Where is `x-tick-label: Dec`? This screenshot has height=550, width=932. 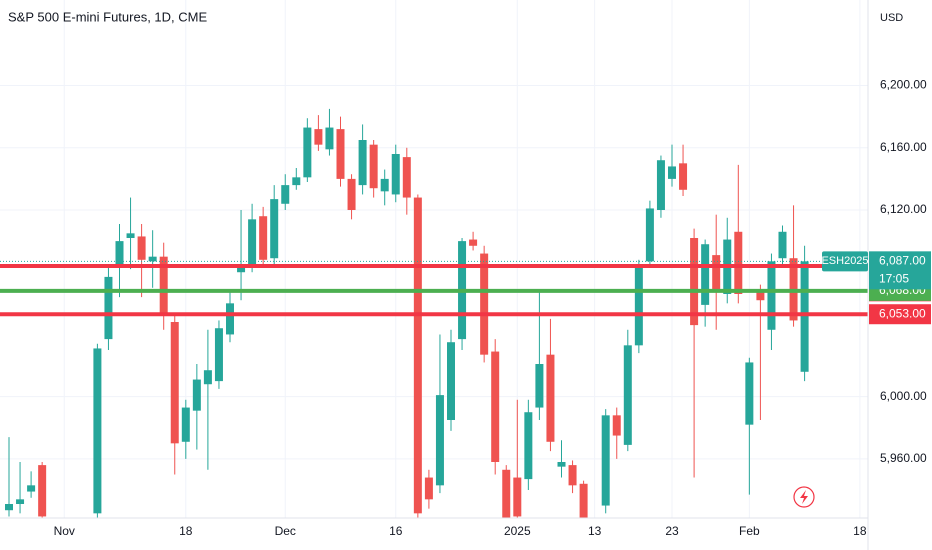 x-tick-label: Dec is located at coordinates (285, 531).